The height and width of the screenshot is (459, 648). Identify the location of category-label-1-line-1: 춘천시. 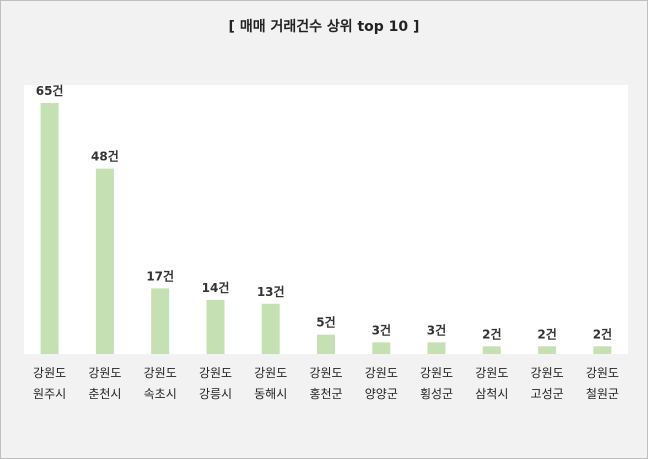
(104, 393).